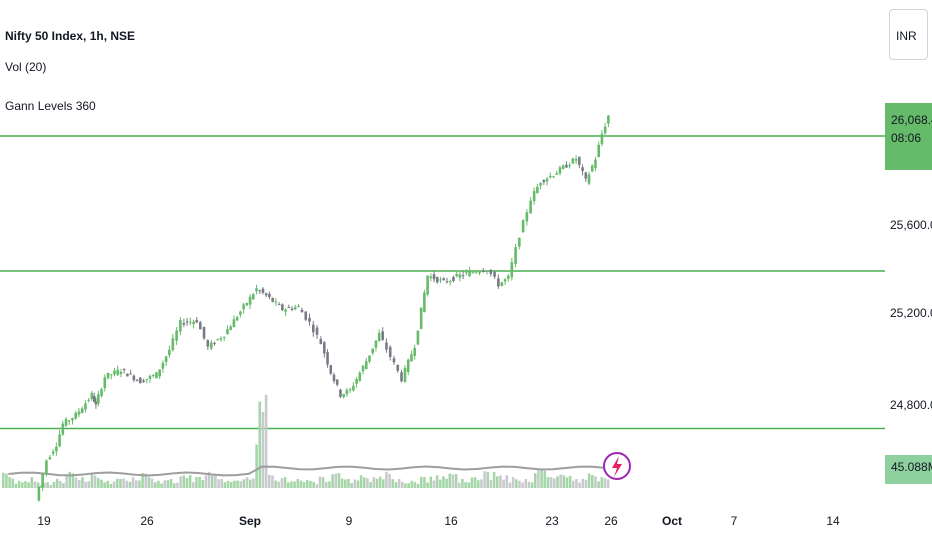 Image resolution: width=932 pixels, height=550 pixels. What do you see at coordinates (147, 521) in the screenshot?
I see `x-tick-label: 26` at bounding box center [147, 521].